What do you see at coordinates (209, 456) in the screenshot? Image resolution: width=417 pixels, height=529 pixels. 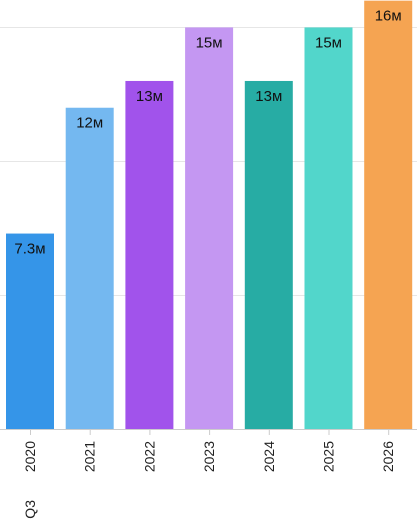 I see `tick-label-2023: 2023` at bounding box center [209, 456].